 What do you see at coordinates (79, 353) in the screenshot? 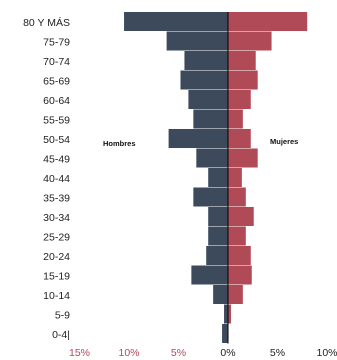
I see `x-tick-label: 15%` at bounding box center [79, 353].